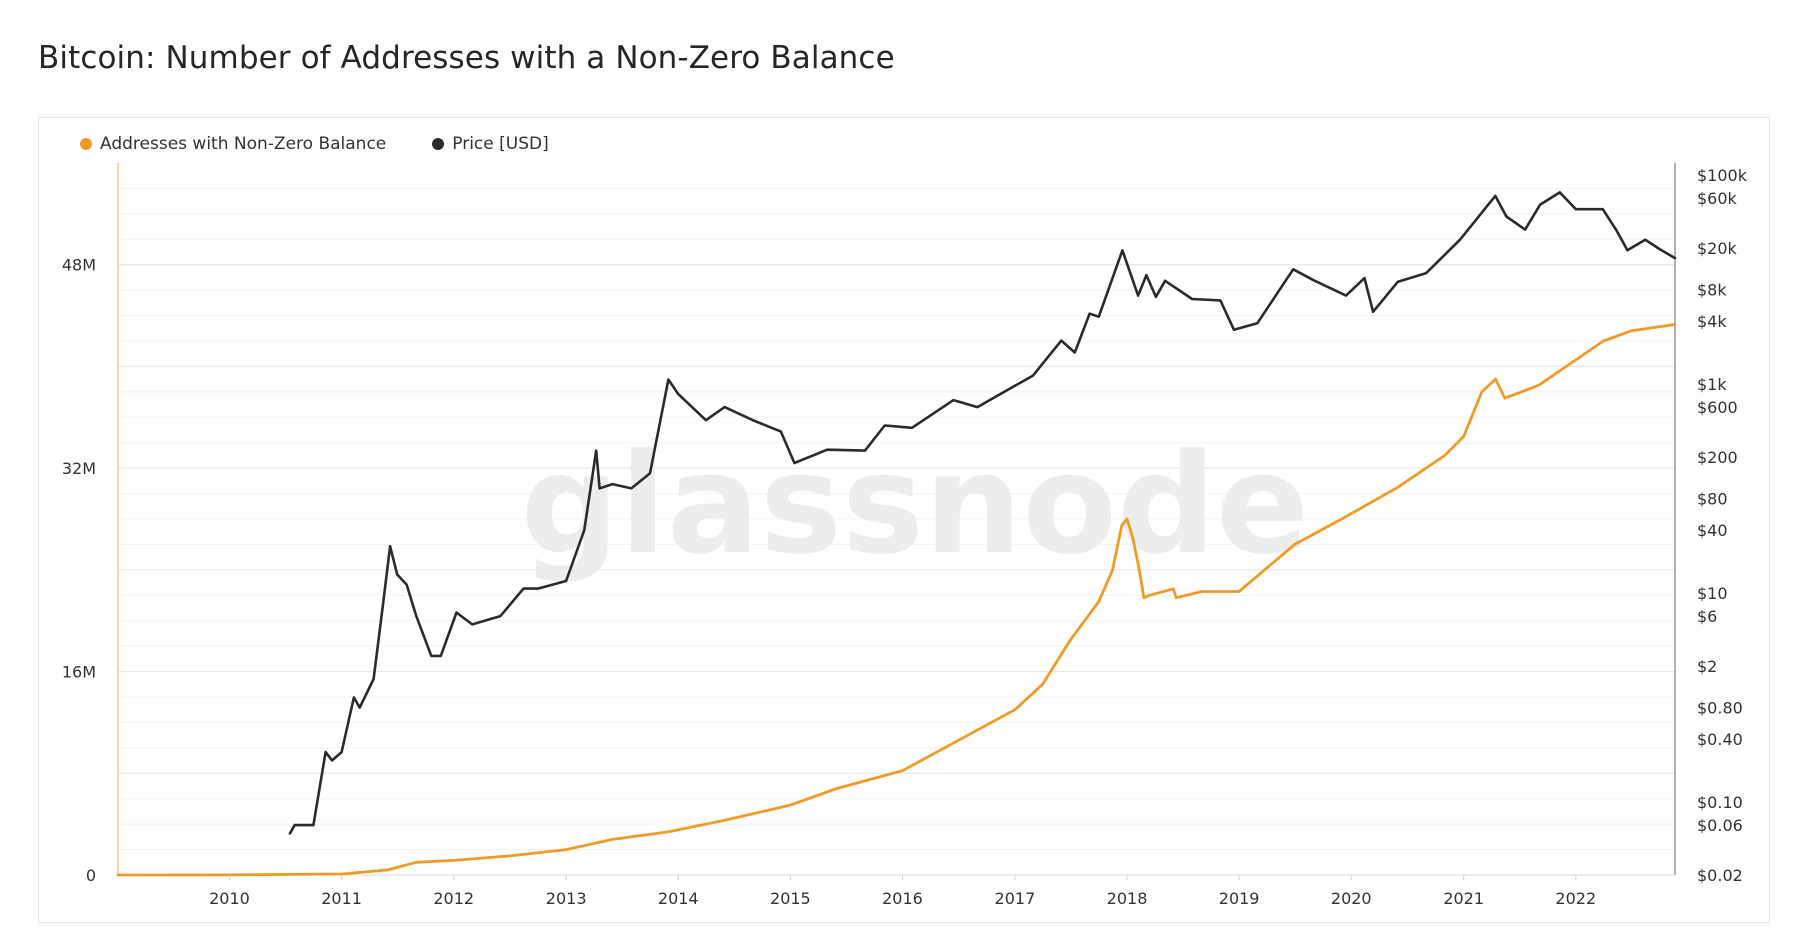 Image resolution: width=1800 pixels, height=940 pixels. What do you see at coordinates (1722, 175) in the screenshot?
I see `right-tick-label: $100k` at bounding box center [1722, 175].